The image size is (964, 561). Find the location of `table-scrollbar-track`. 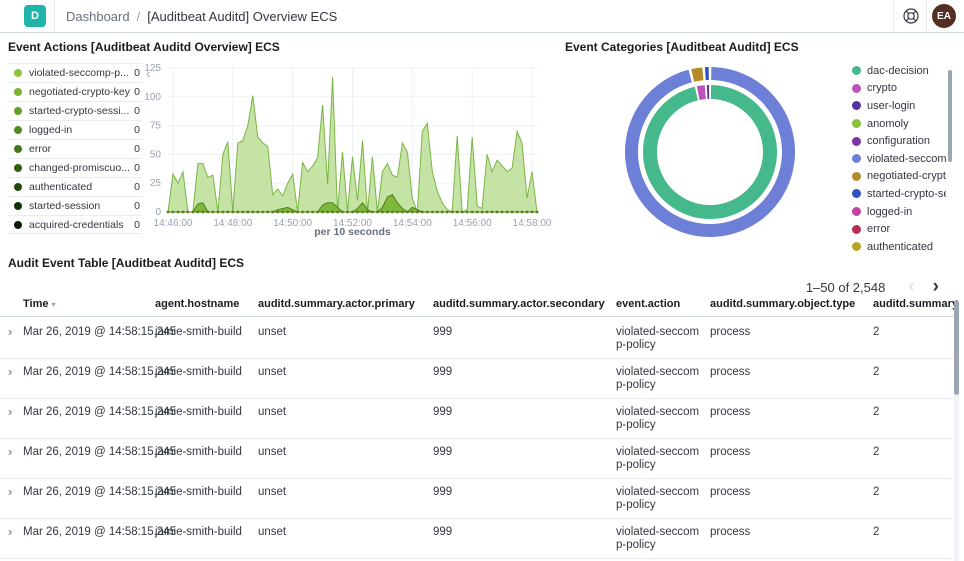

table-scrollbar-track is located at coordinates (956, 430).